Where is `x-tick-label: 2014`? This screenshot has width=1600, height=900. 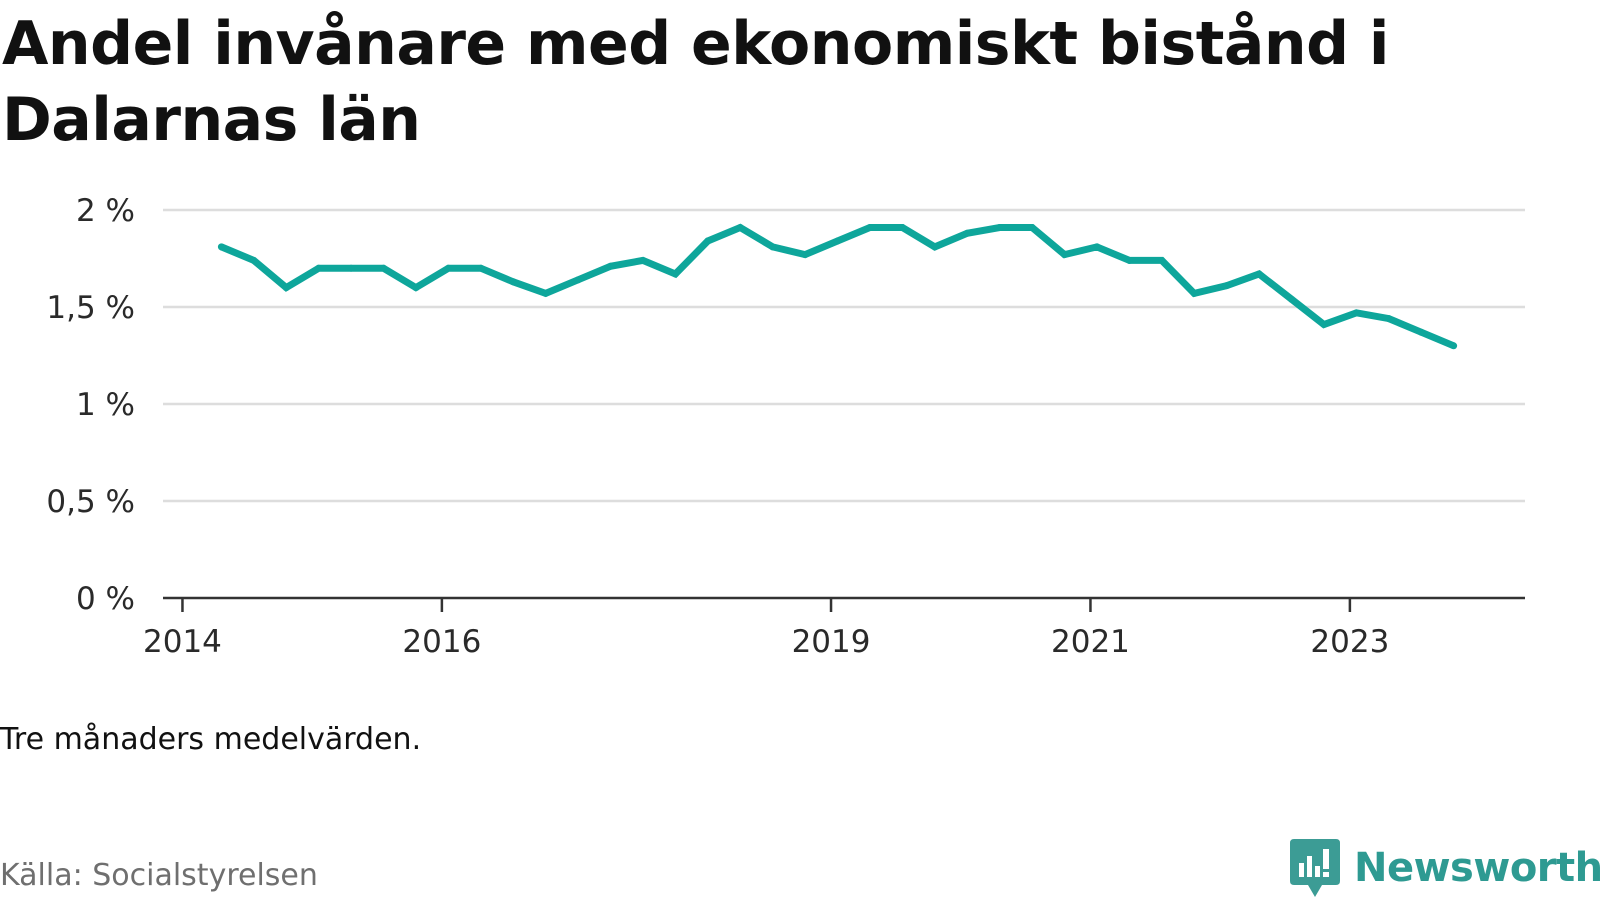
x-tick-label: 2014 is located at coordinates (182, 642).